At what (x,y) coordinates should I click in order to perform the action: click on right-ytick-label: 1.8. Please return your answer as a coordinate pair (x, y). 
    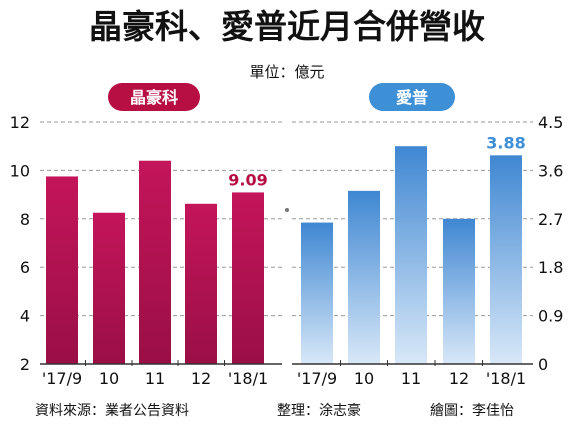
    Looking at the image, I should click on (550, 267).